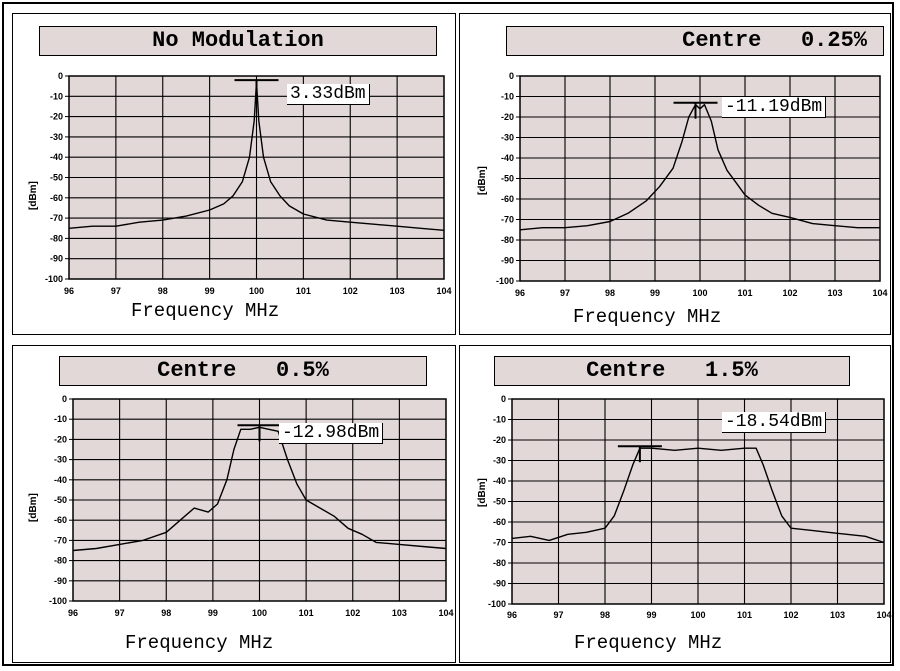 This screenshot has width=900, height=671. What do you see at coordinates (774, 107) in the screenshot?
I see `peak-annotation: -11.19dBm` at bounding box center [774, 107].